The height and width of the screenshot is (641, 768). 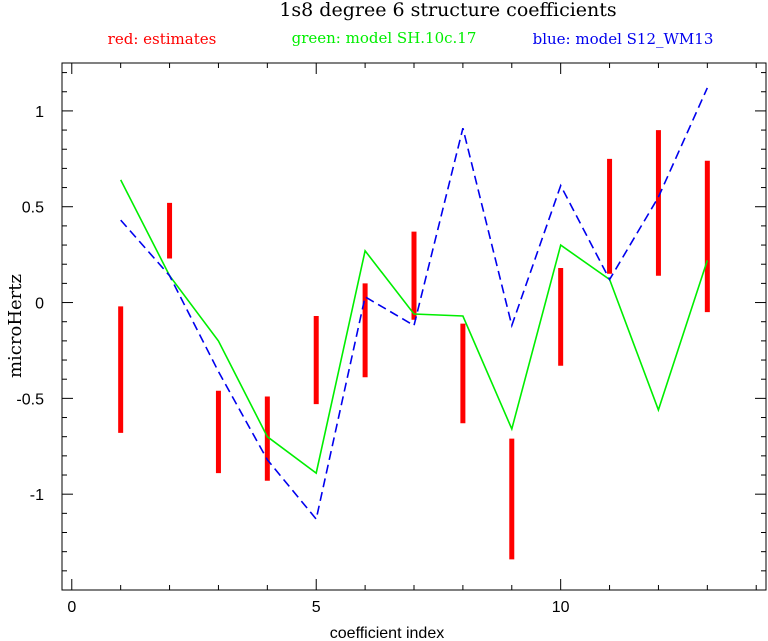 I want to click on y-tick-label: -0.5, so click(x=30, y=399).